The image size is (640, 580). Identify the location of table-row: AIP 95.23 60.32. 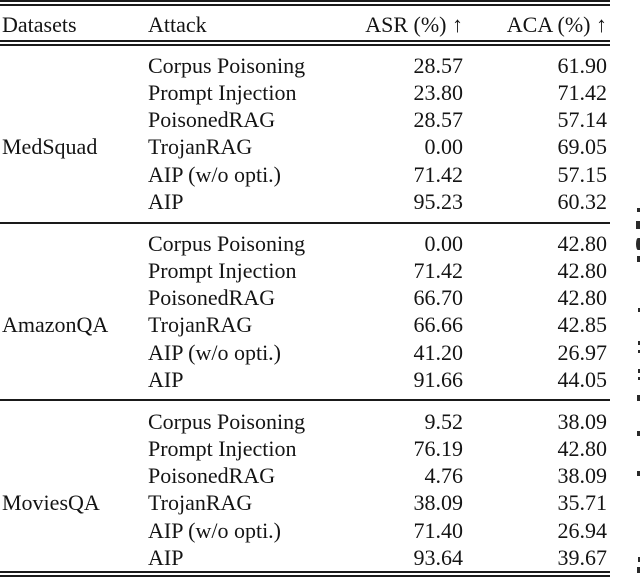
(305, 201).